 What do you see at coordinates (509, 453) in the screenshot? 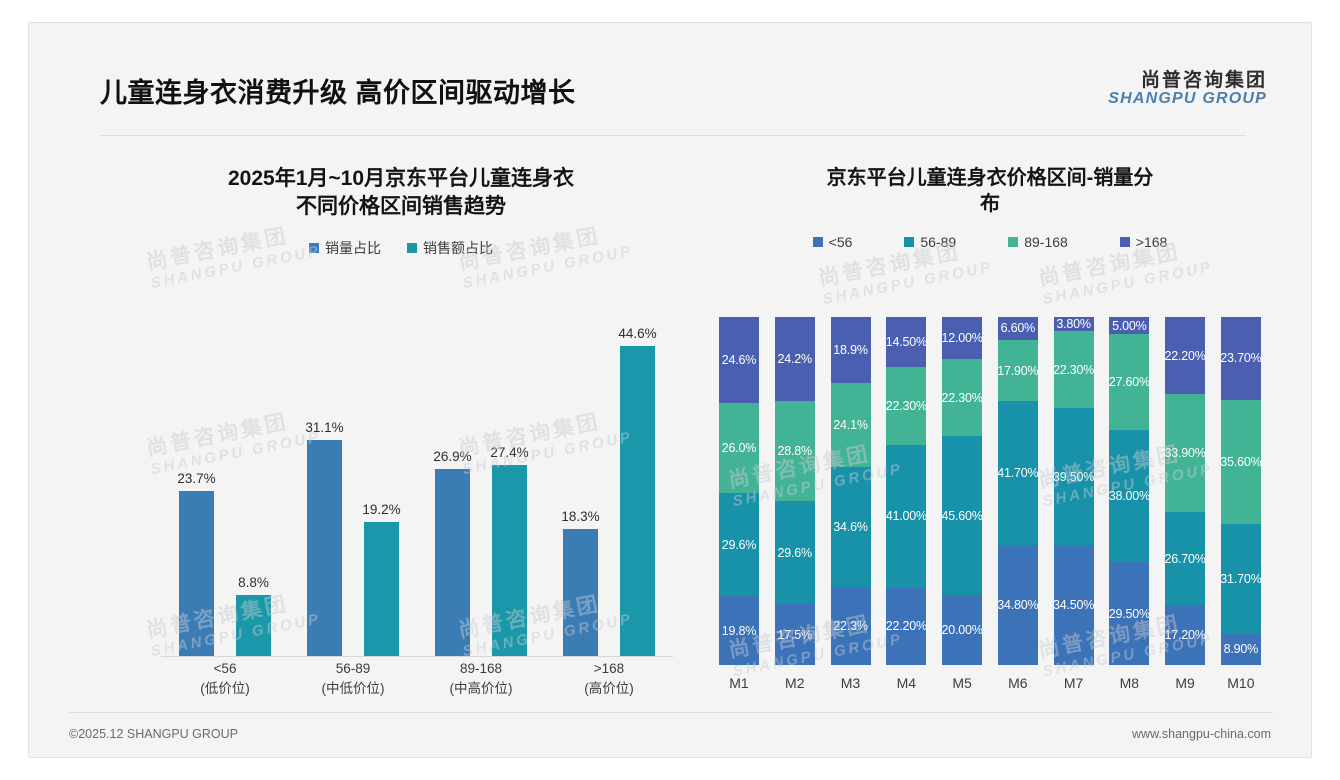
I see `bar-value-label: 27.4%` at bounding box center [509, 453].